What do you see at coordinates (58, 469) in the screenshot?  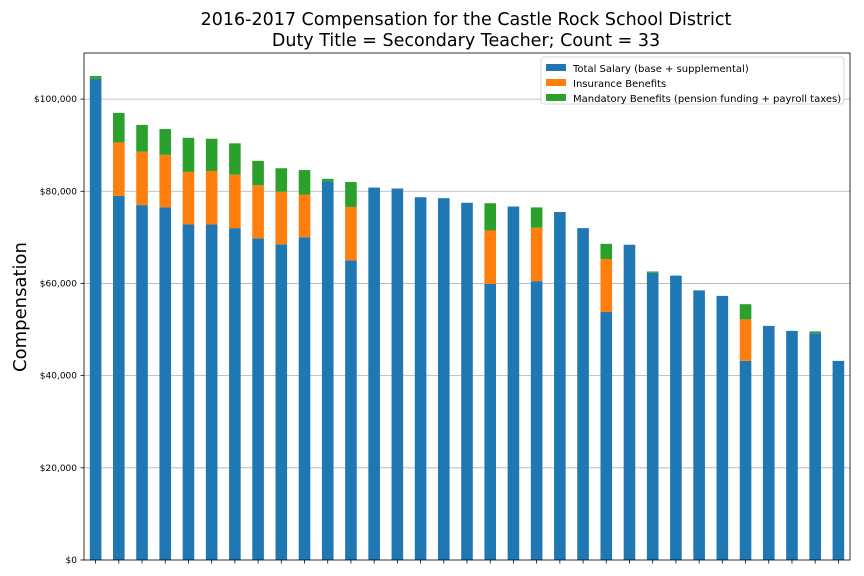 I see `y-tick-label: $20,000` at bounding box center [58, 469].